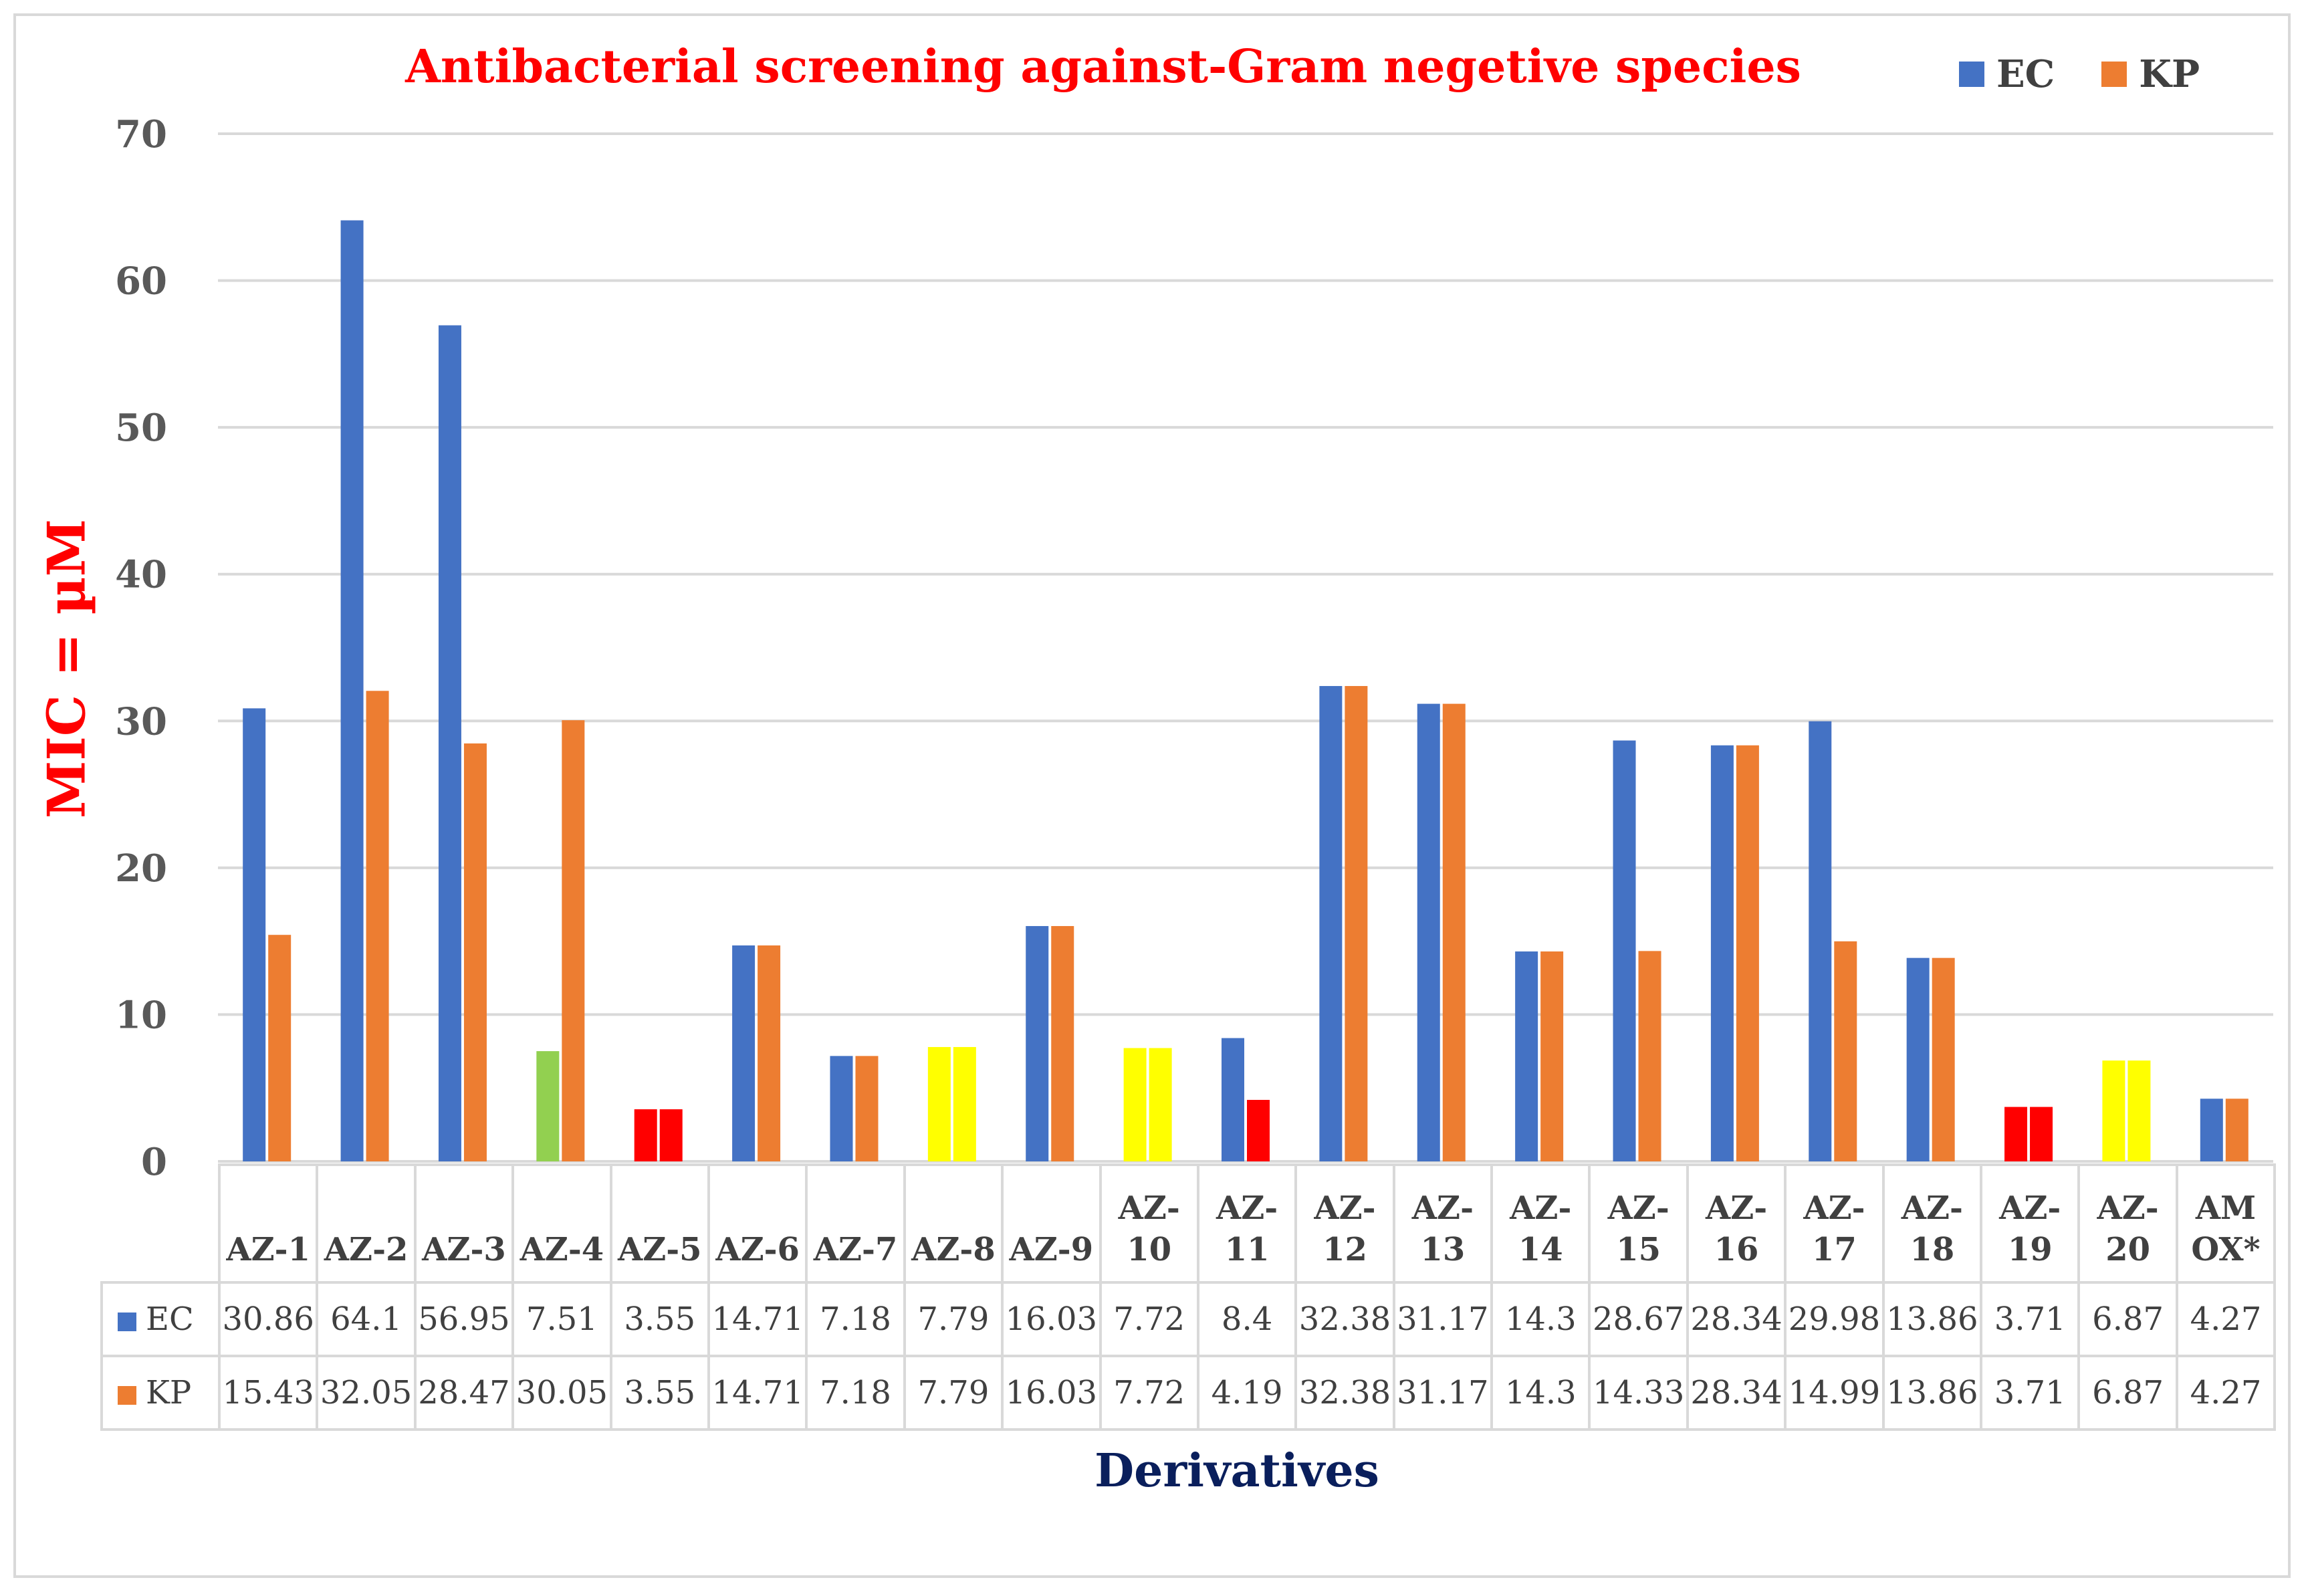 The image size is (2308, 1596). I want to click on data-table-corner, so click(160, 1223).